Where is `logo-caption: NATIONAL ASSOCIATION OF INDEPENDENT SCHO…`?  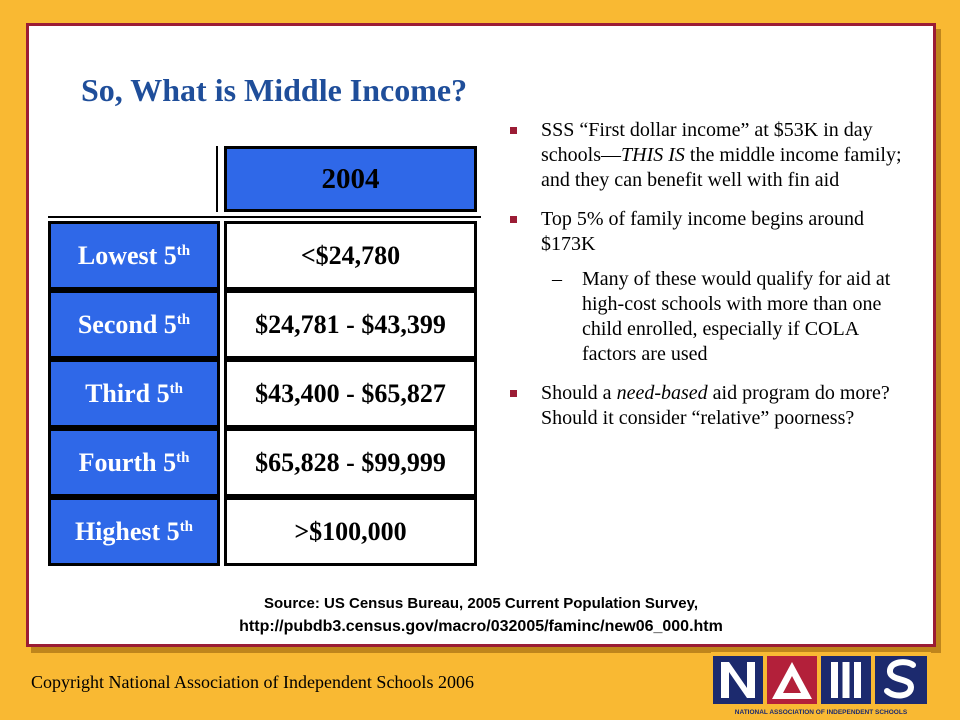 logo-caption: NATIONAL ASSOCIATION OF INDEPENDENT SCHO… is located at coordinates (821, 712).